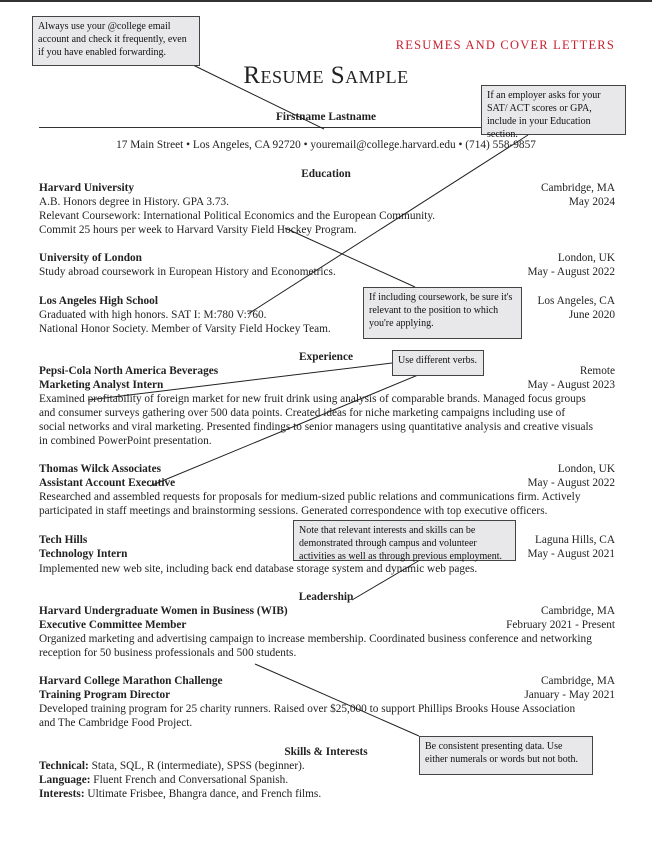 The image size is (652, 843). Describe the element at coordinates (326, 75) in the screenshot. I see `page-title: Resume Sample` at that location.